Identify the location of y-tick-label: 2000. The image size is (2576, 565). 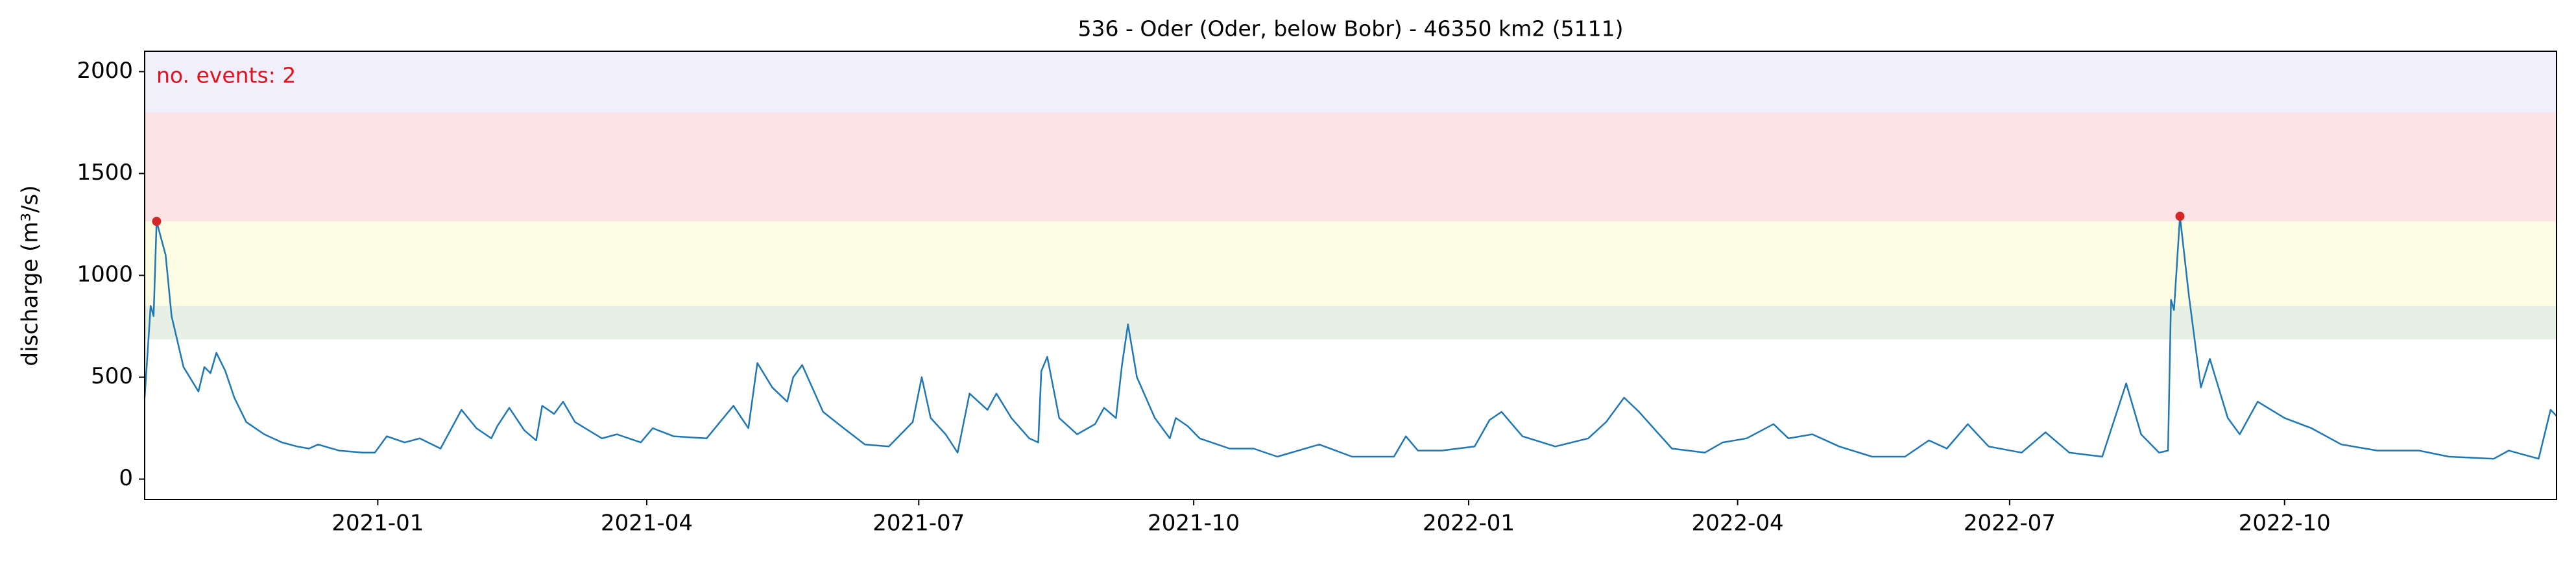
(105, 71).